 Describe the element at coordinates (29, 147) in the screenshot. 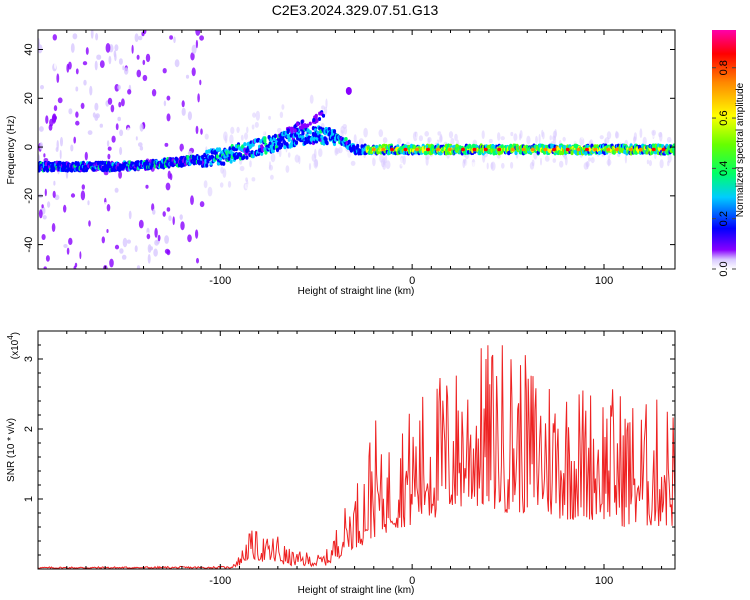

I see `y-tick-label: 0` at that location.